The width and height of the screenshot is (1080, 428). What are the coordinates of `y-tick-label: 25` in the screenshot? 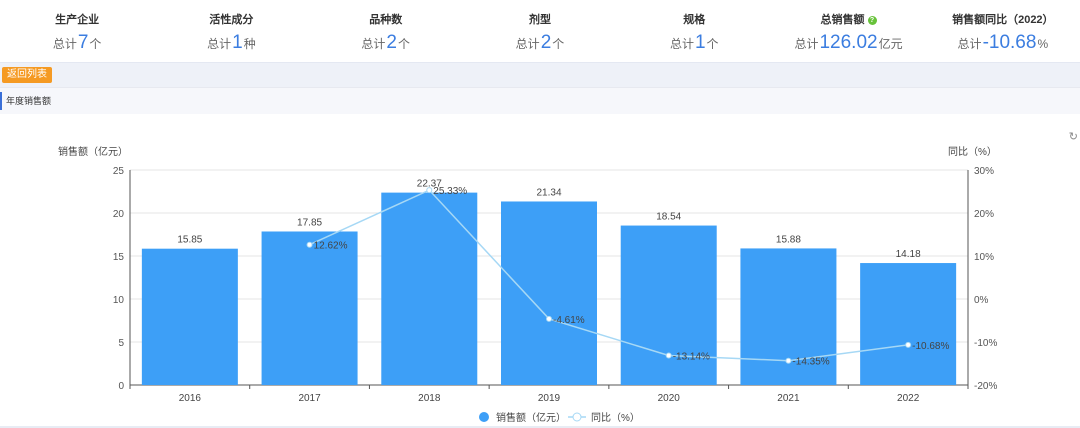 It's located at (119, 171).